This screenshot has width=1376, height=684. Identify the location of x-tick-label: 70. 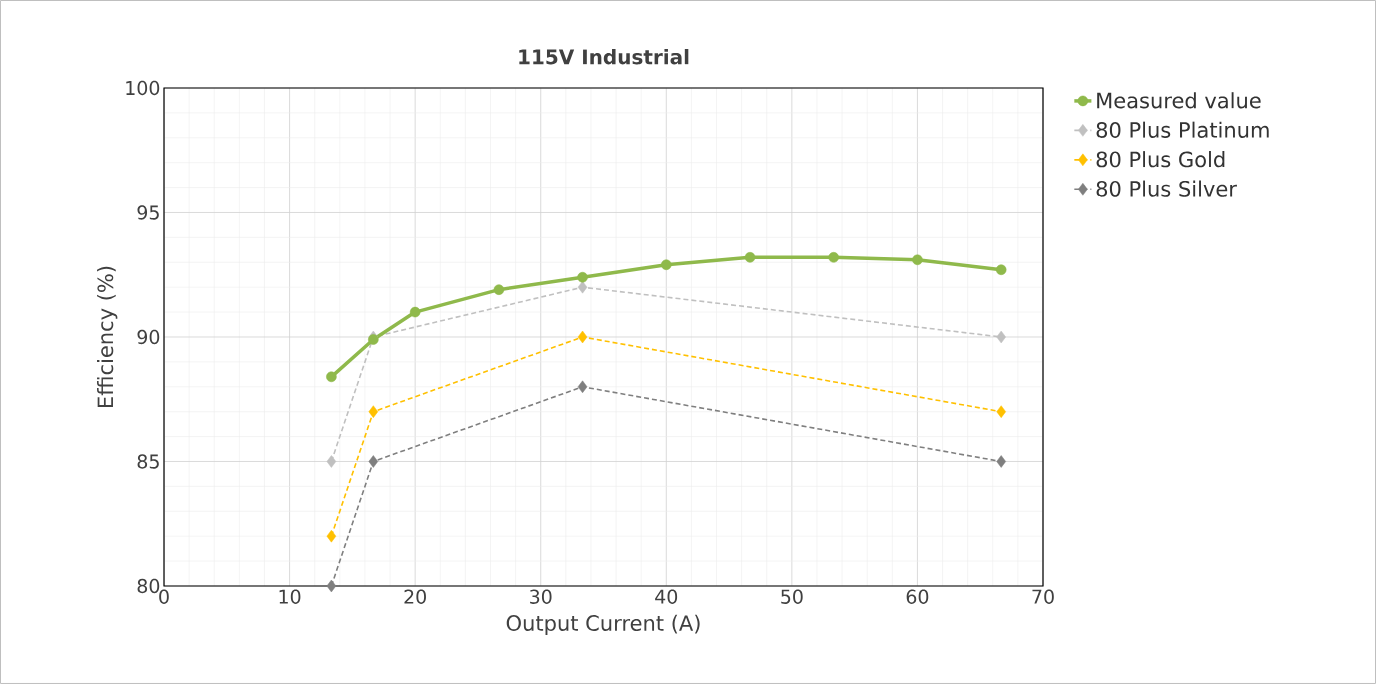
(1043, 596).